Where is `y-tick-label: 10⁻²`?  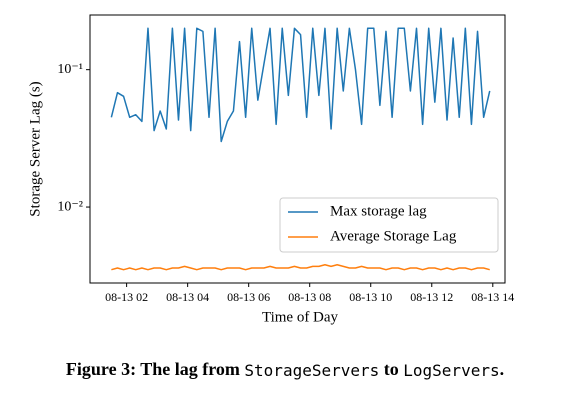 y-tick-label: 10⁻² is located at coordinates (70, 206).